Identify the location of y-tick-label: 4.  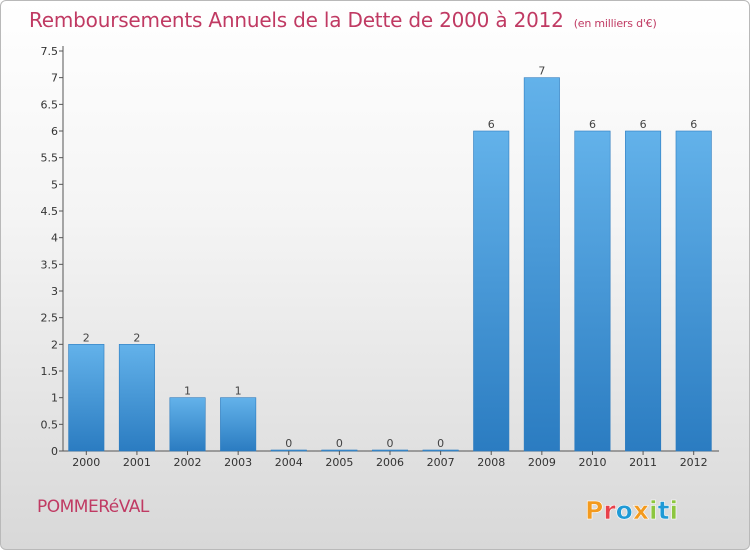
(54, 238).